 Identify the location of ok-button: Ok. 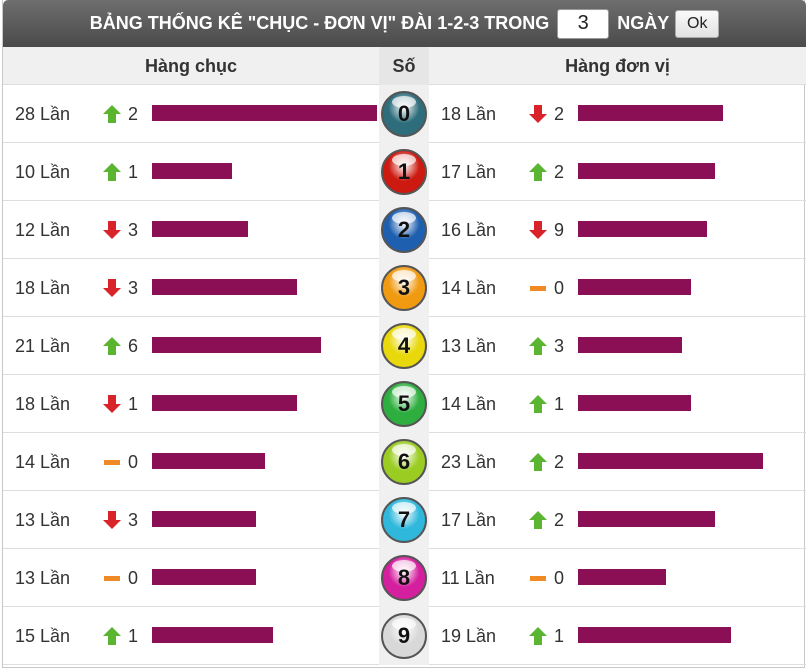
(697, 23).